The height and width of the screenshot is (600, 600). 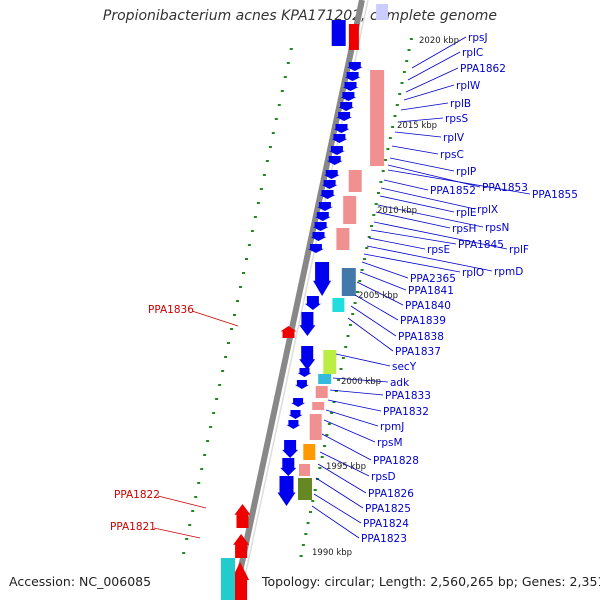 What do you see at coordinates (332, 553) in the screenshot?
I see `kbp-marker-label: 1990 kbp` at bounding box center [332, 553].